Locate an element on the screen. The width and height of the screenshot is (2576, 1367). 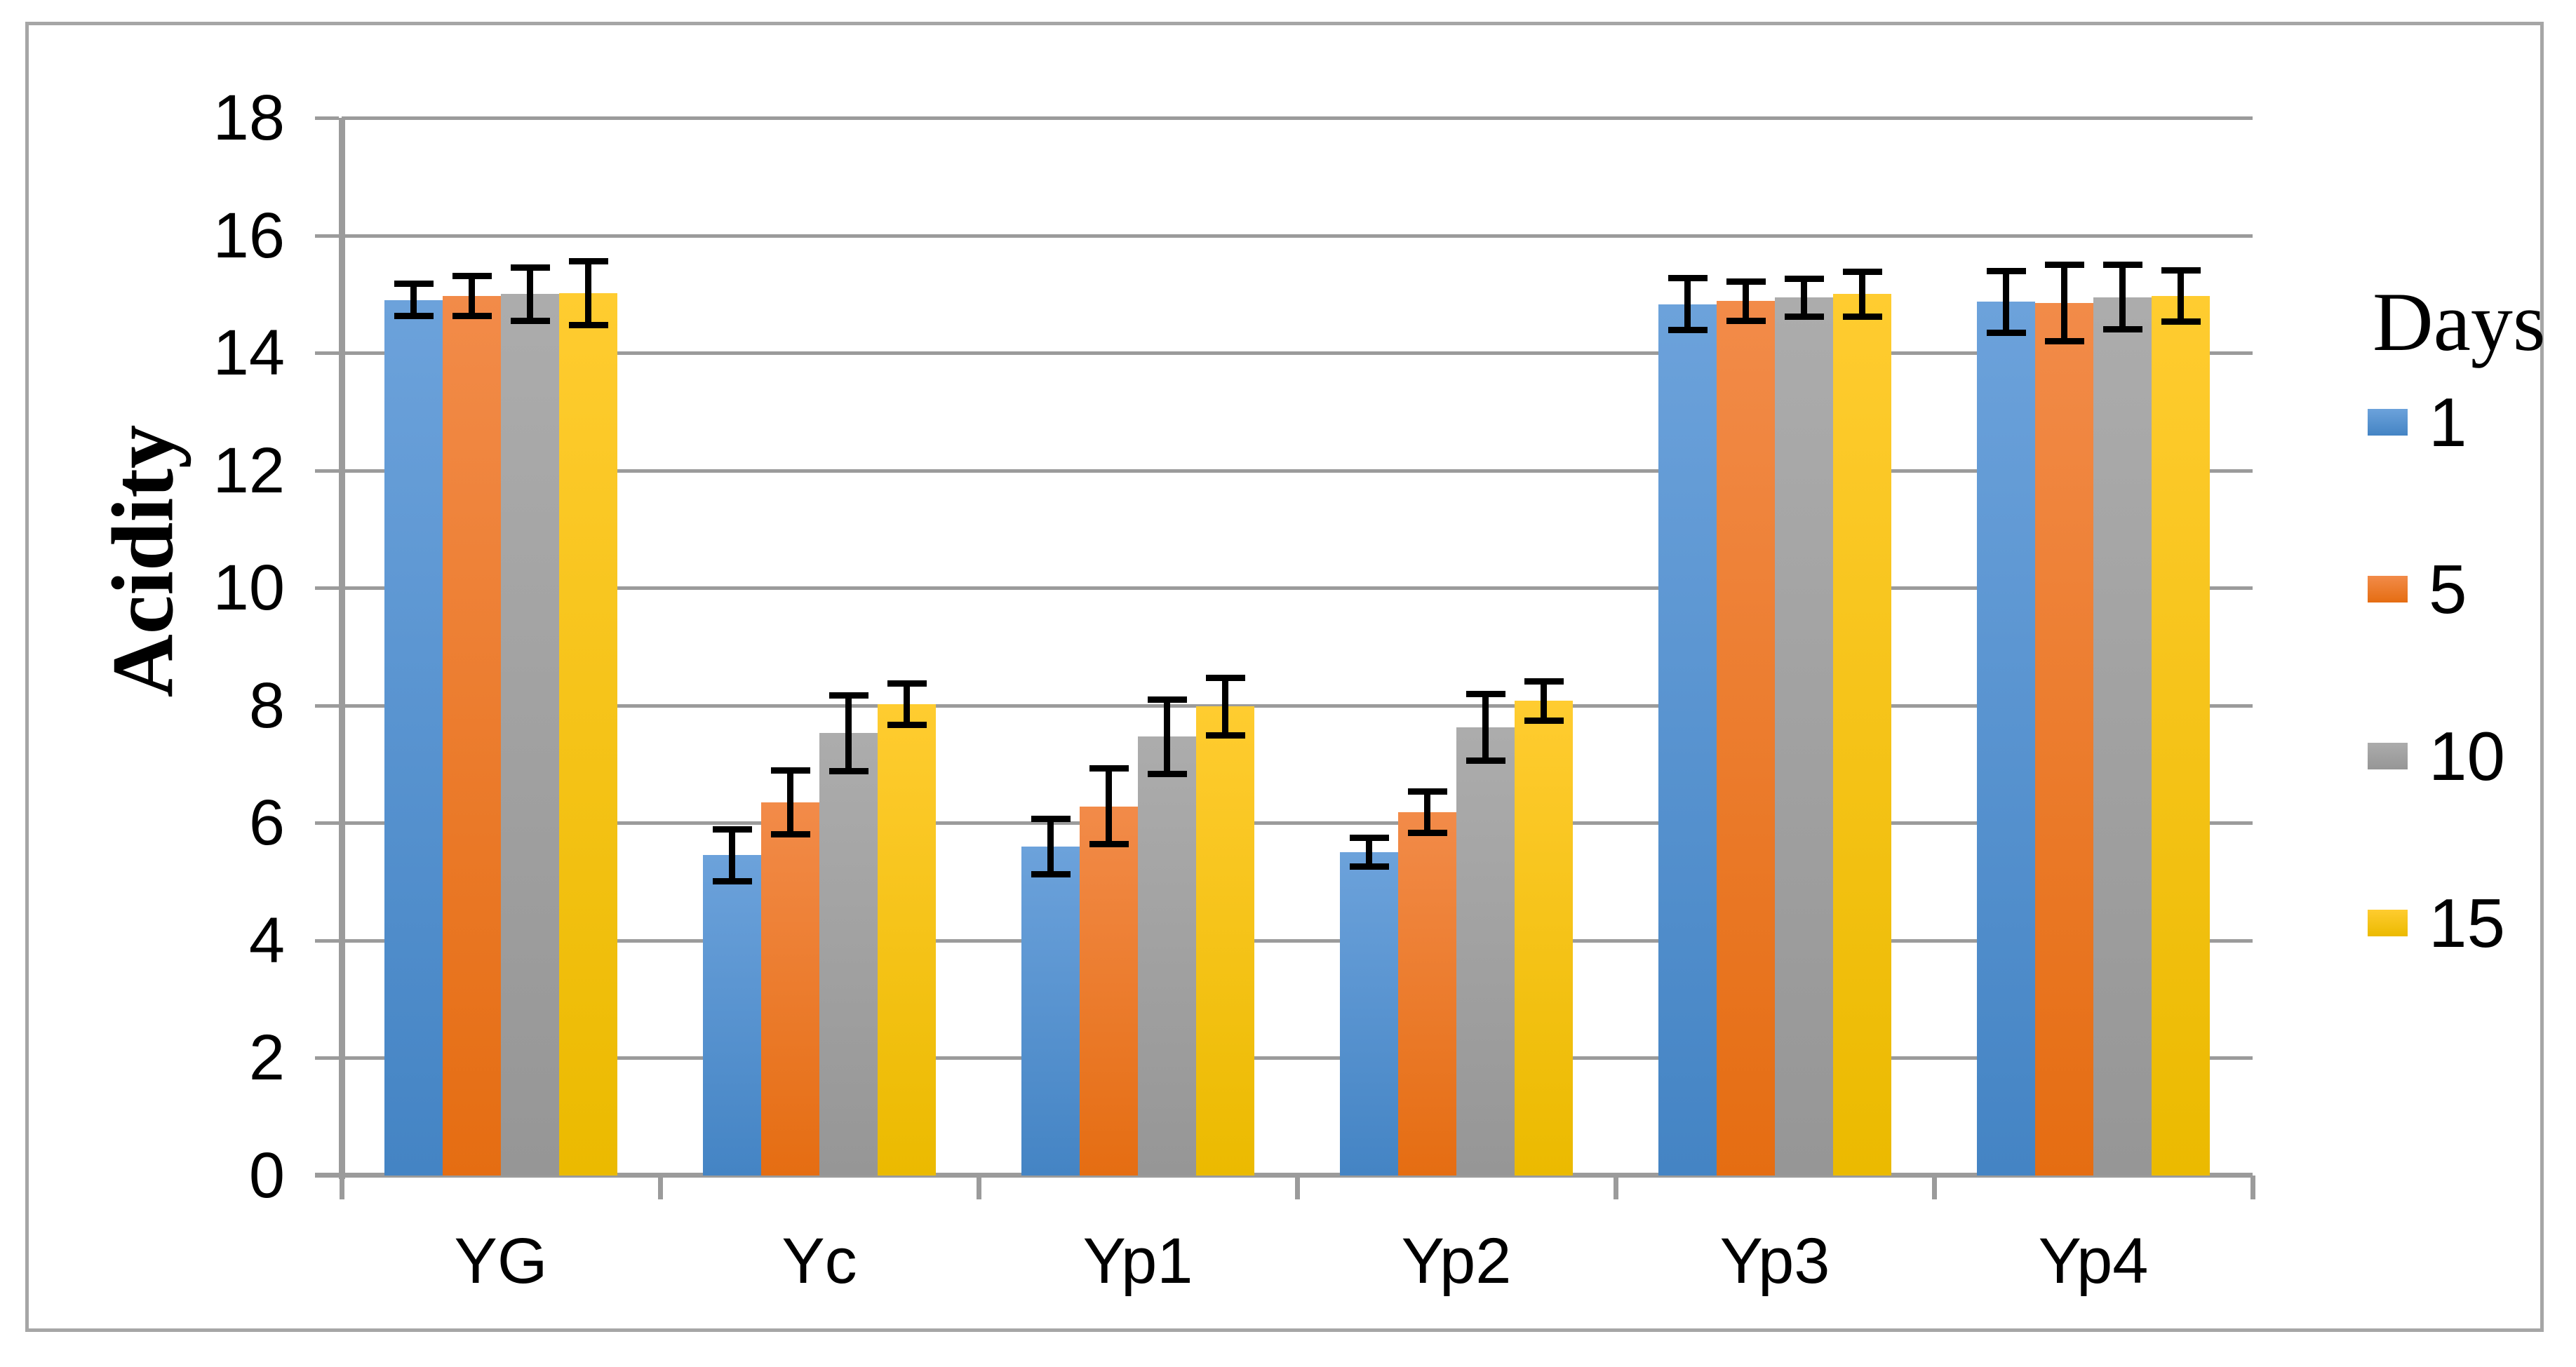
errorbar-cap-bottom-Yp2-day5 is located at coordinates (1427, 833).